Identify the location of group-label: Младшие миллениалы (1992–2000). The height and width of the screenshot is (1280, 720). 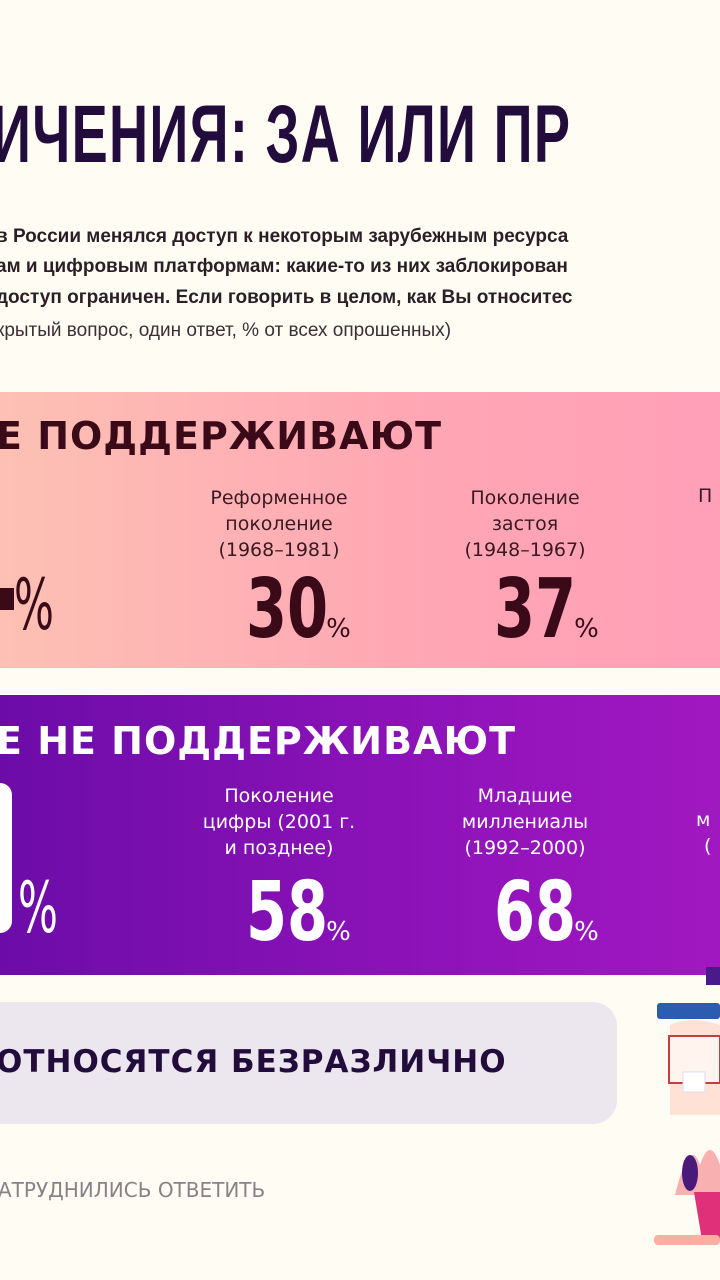
(525, 822).